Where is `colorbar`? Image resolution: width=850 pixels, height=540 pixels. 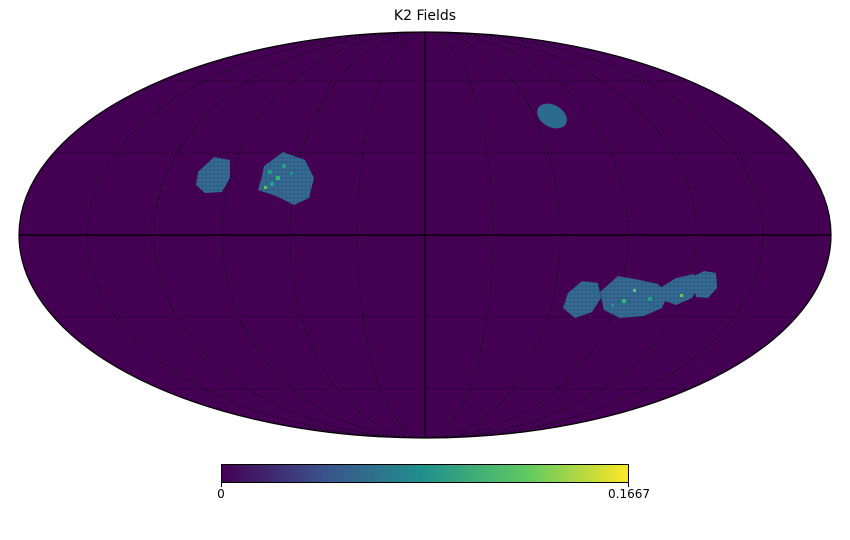
colorbar is located at coordinates (425, 473).